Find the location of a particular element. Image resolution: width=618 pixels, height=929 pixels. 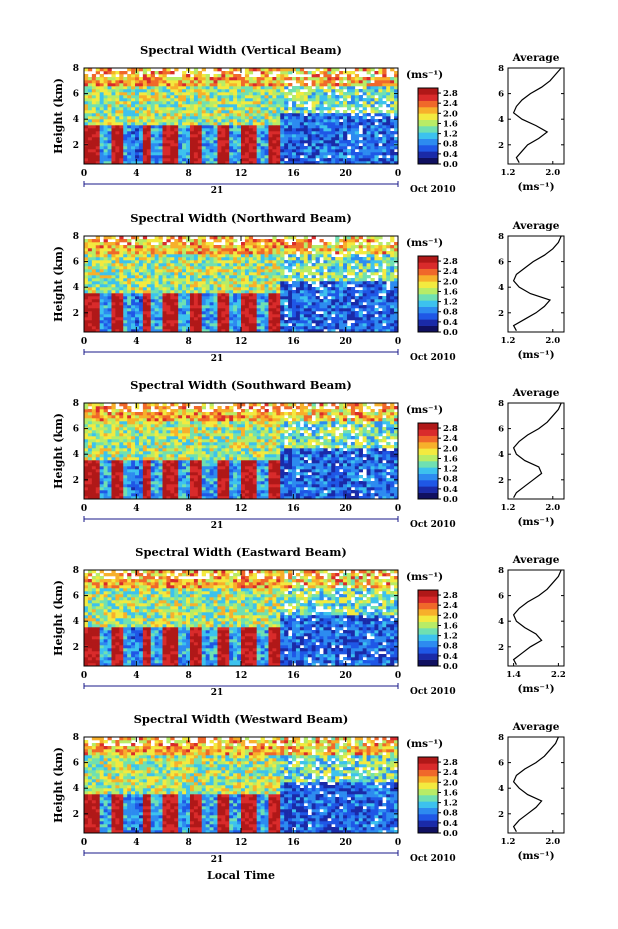

y-tick-label: 4 is located at coordinates (76, 120).